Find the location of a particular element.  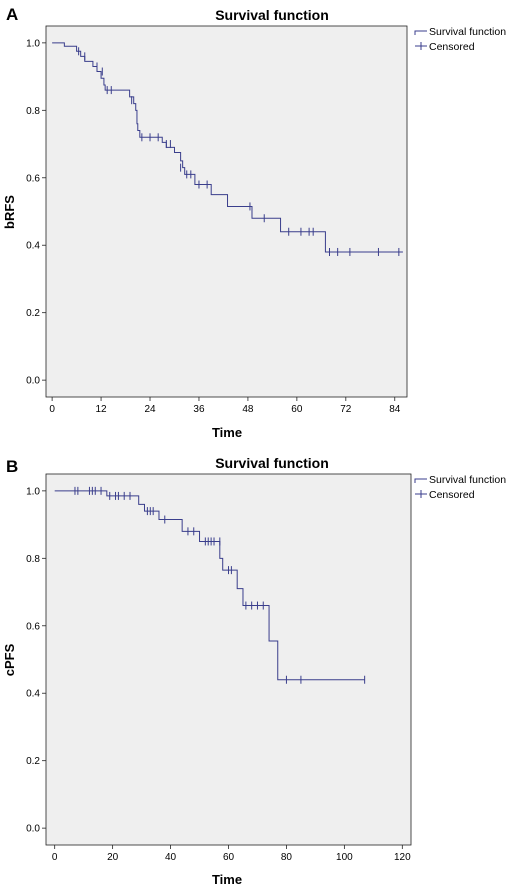

y-axis-title-b: cPFS is located at coordinates (9, 659).